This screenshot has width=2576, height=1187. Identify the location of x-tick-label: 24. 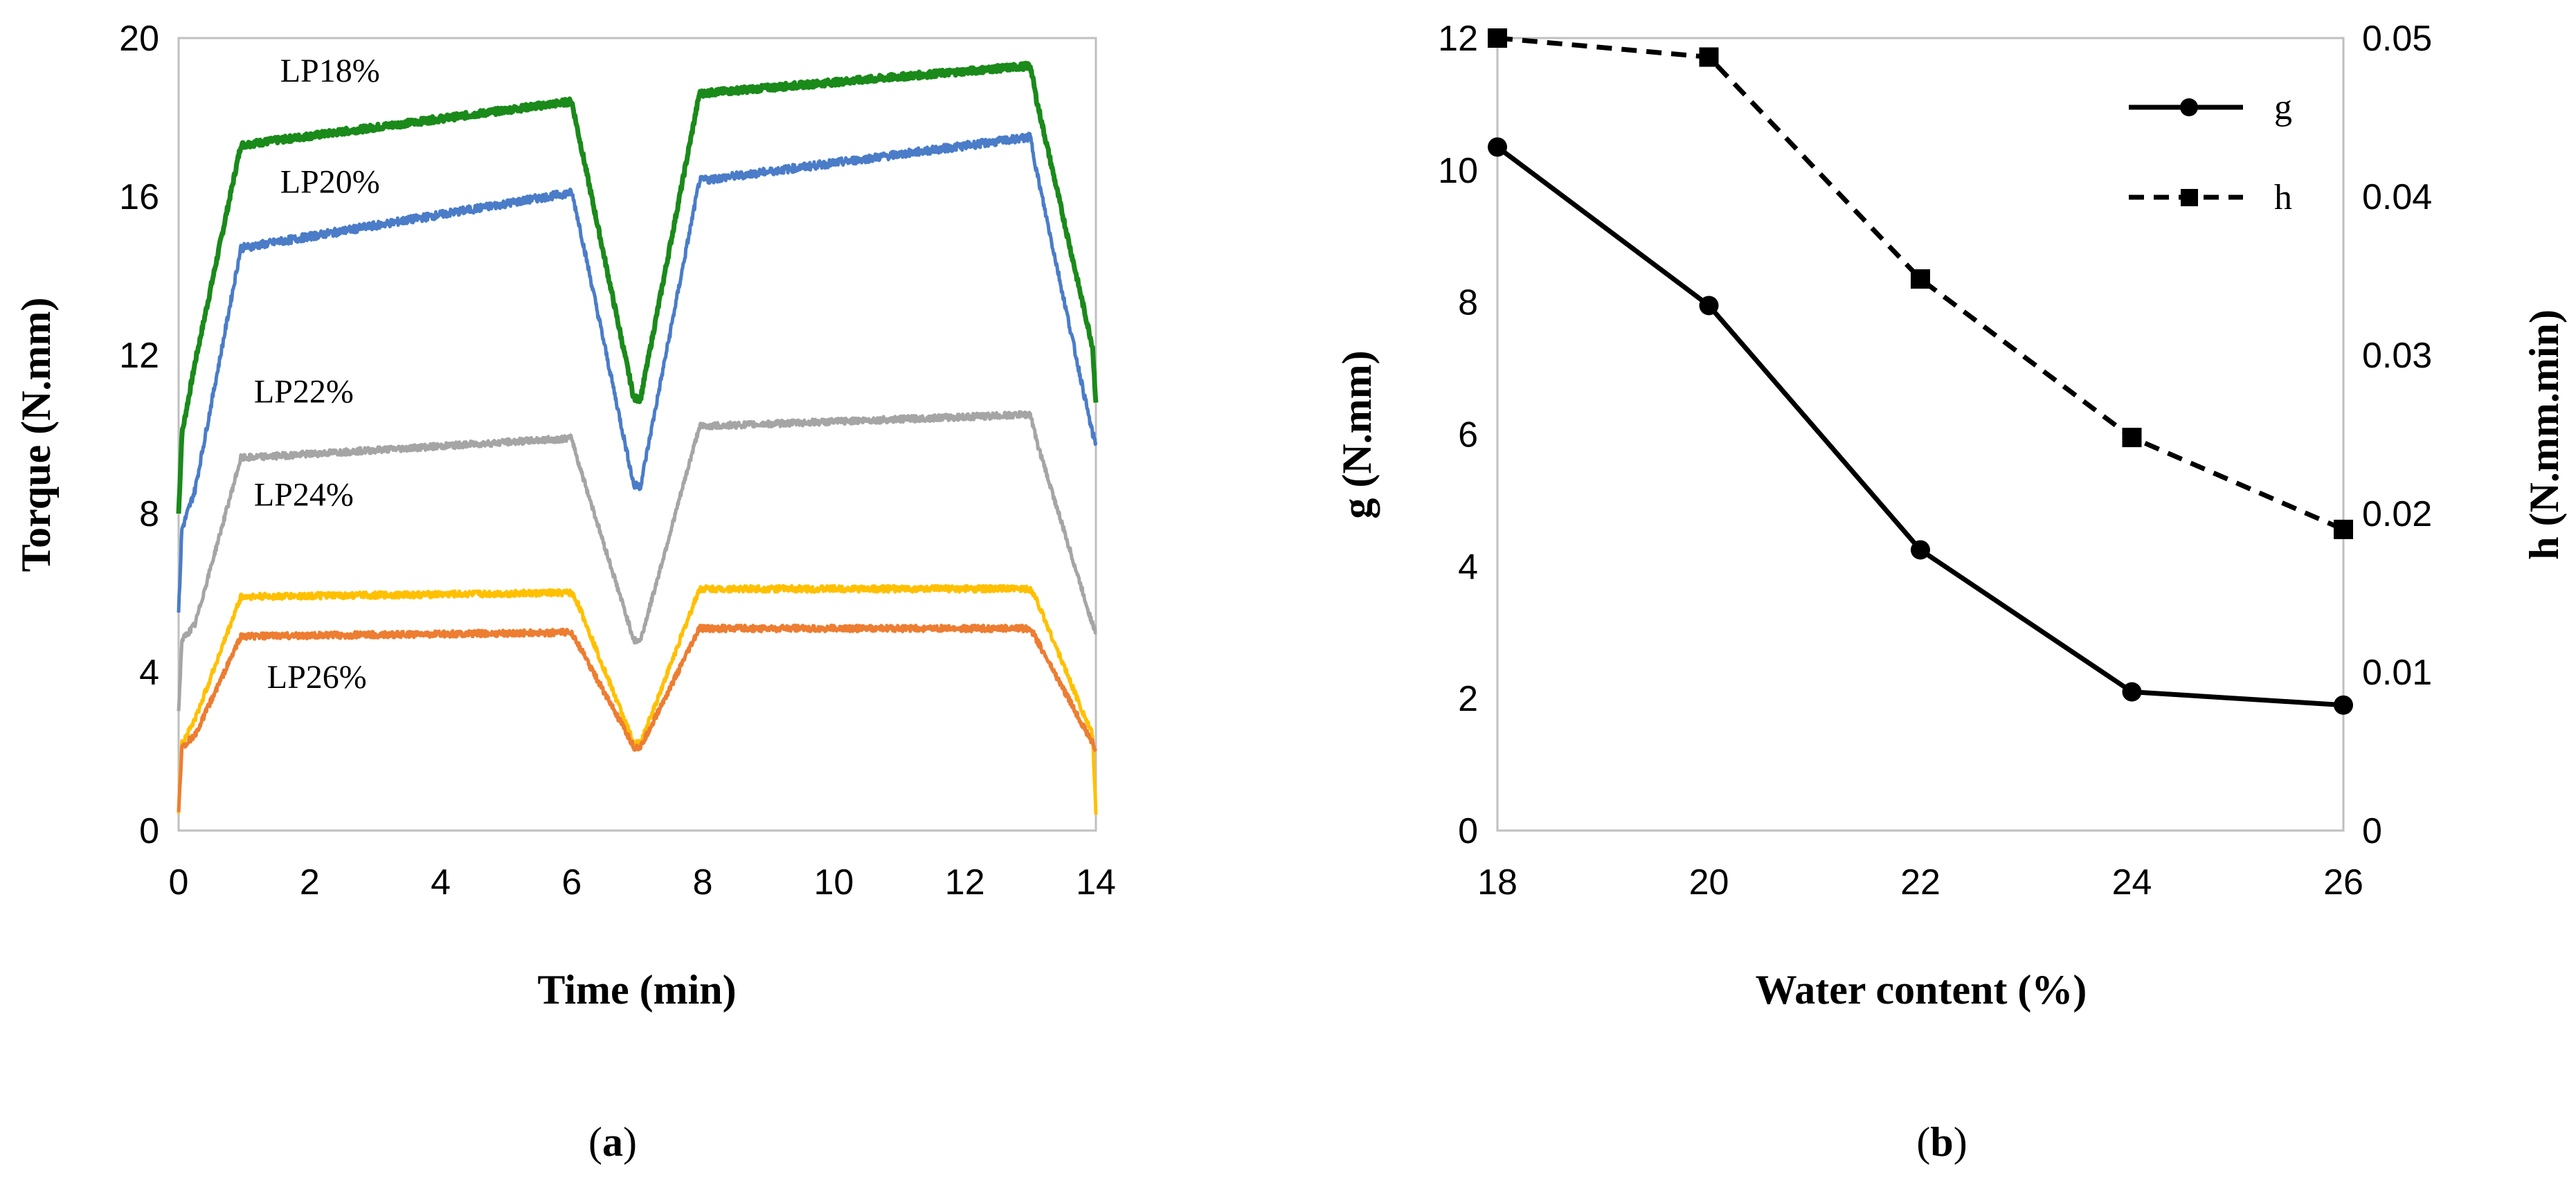
(2132, 882).